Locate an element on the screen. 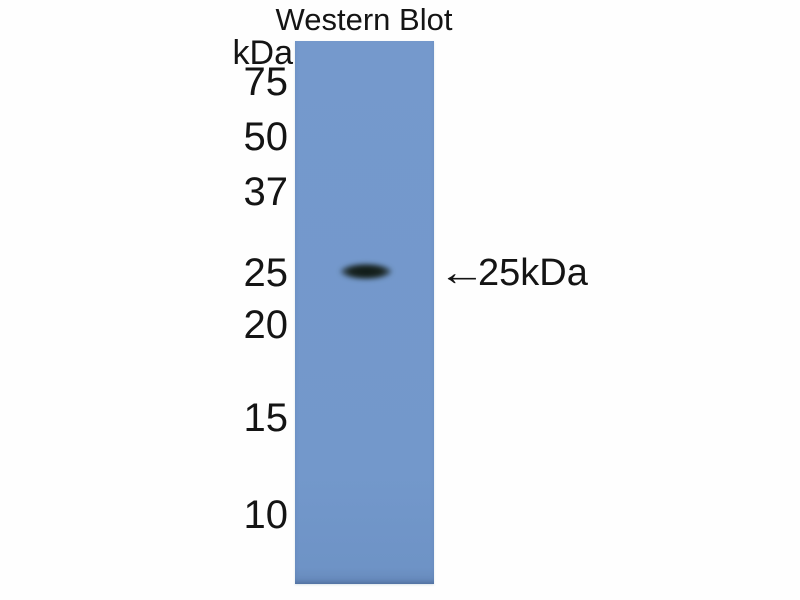 The height and width of the screenshot is (600, 800). band-annotation: ←25kDa is located at coordinates (513, 273).